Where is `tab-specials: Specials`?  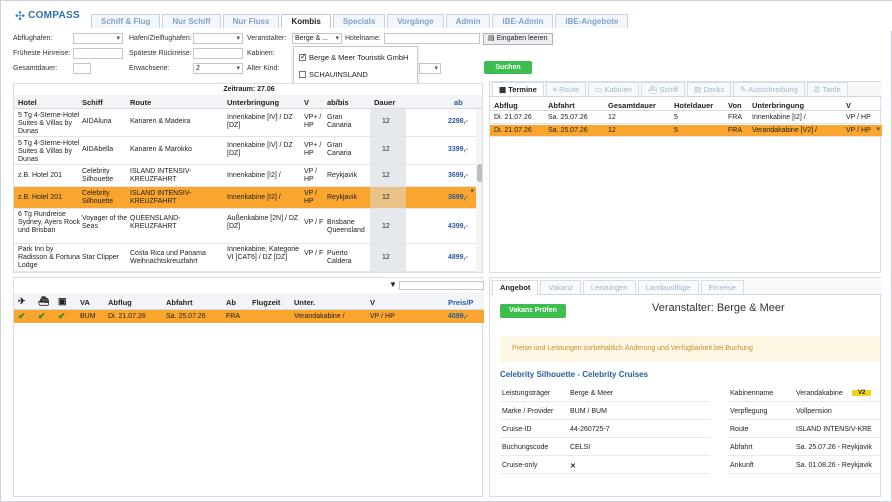 tab-specials: Specials is located at coordinates (359, 21).